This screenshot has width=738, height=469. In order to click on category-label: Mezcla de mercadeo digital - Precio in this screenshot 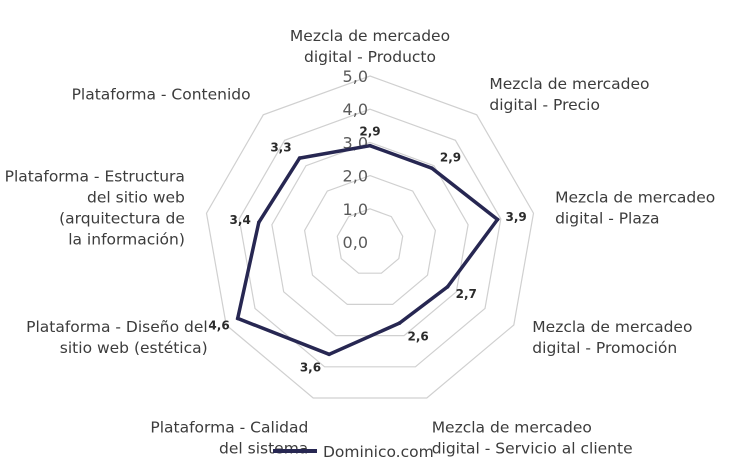, I will do `click(569, 94)`.